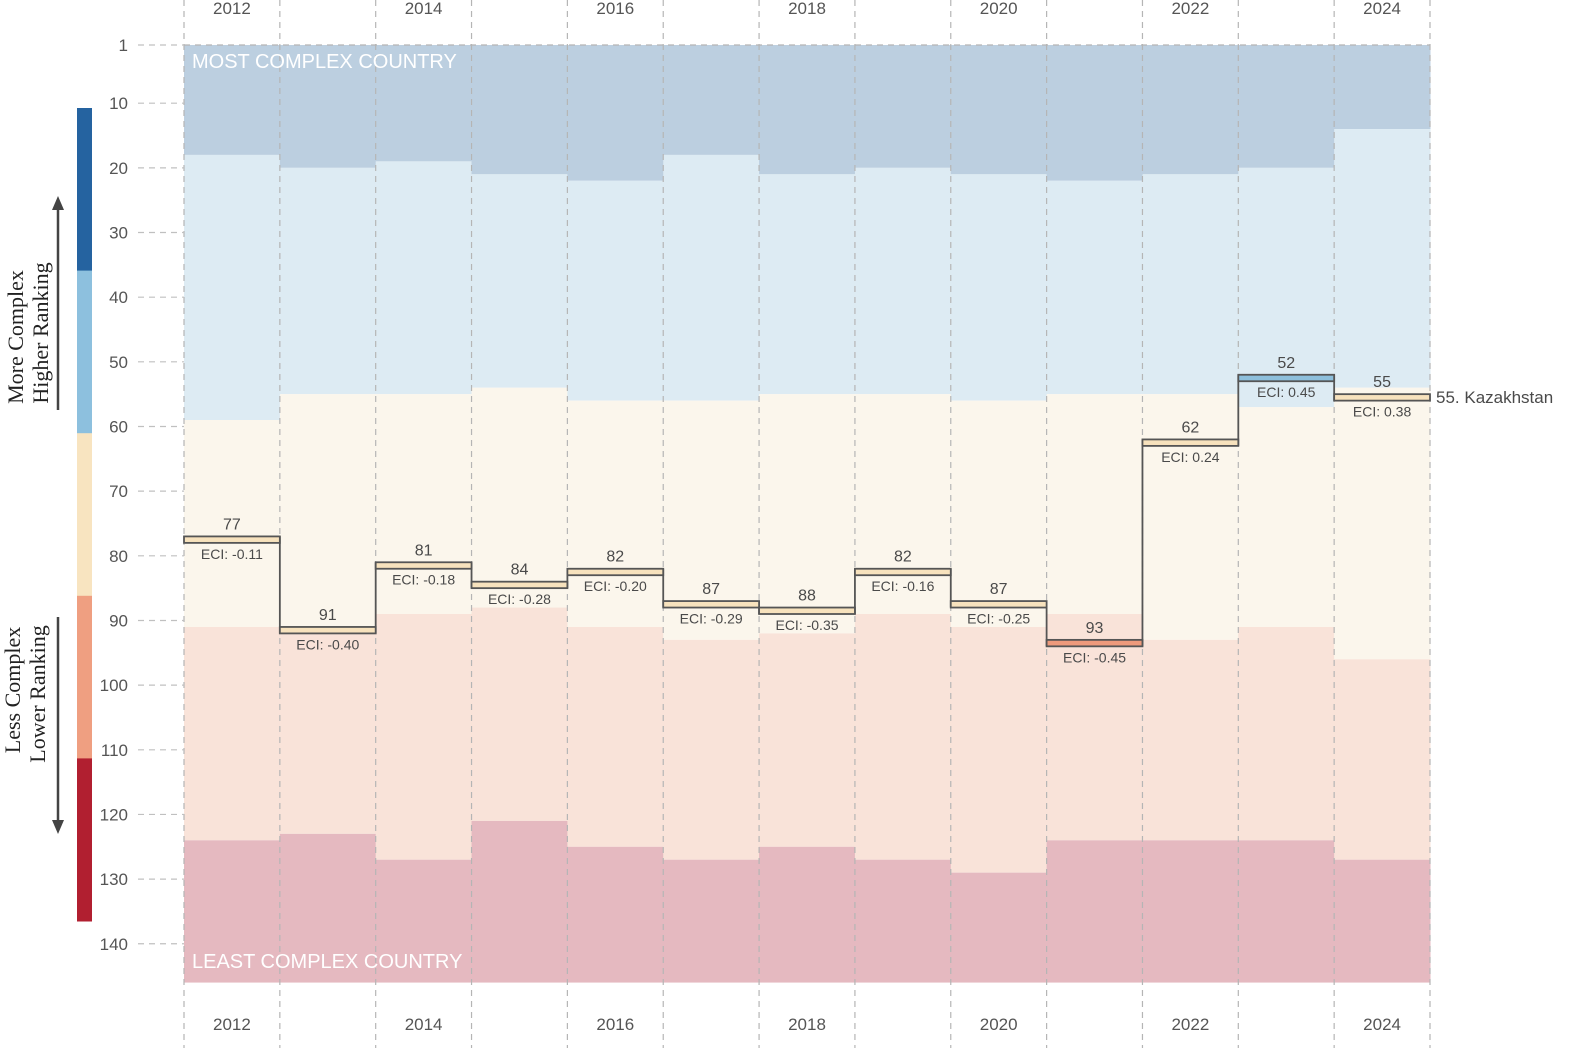 The height and width of the screenshot is (1048, 1595). Describe the element at coordinates (519, 110) in the screenshot. I see `band-top-2015` at that location.